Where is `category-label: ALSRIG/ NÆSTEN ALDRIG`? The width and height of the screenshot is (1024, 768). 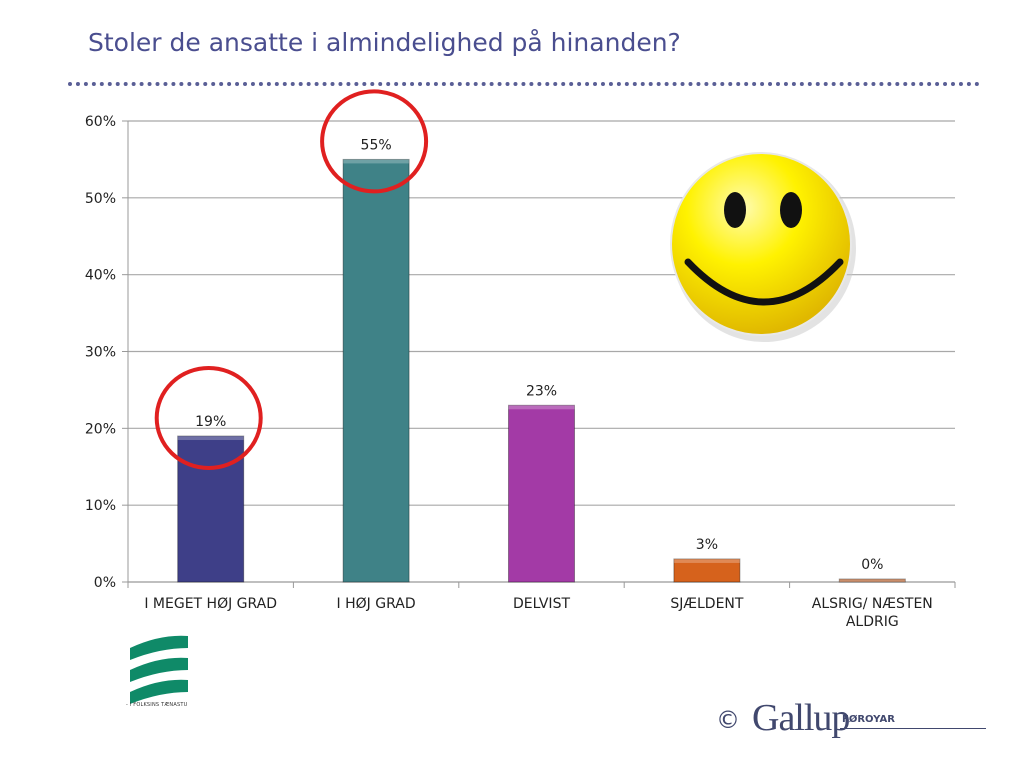 category-label: ALSRIG/ NÆSTEN ALDRIG is located at coordinates (872, 613).